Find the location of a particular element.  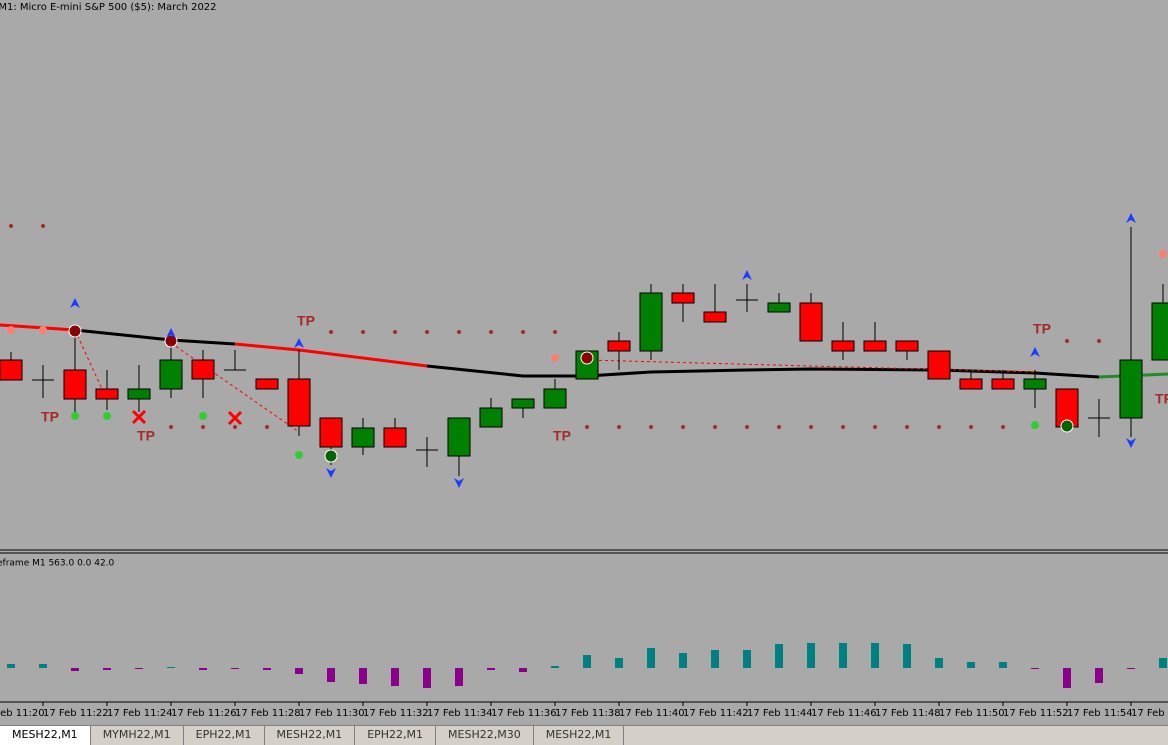

time-label: 17 Feb 11:38 is located at coordinates (588, 713).